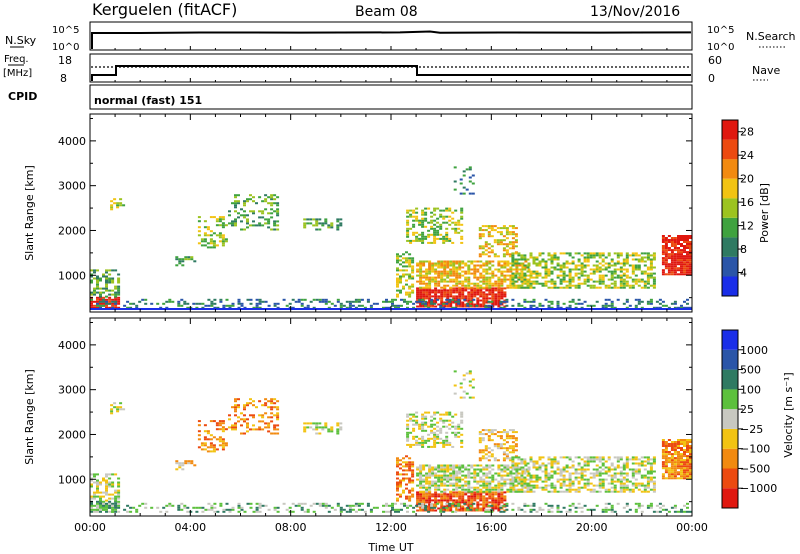  What do you see at coordinates (730, 478) in the screenshot?
I see `colorbar-segment` at bounding box center [730, 478].